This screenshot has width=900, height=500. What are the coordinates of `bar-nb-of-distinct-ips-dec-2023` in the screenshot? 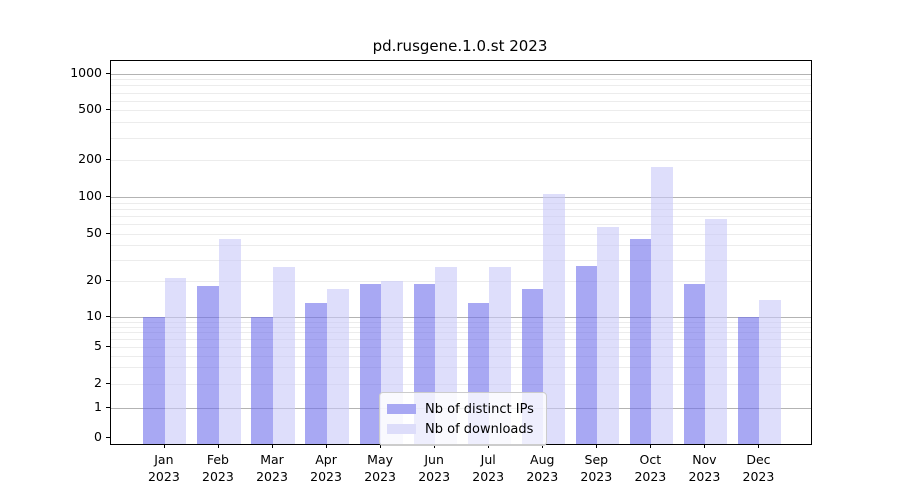 It's located at (748, 380).